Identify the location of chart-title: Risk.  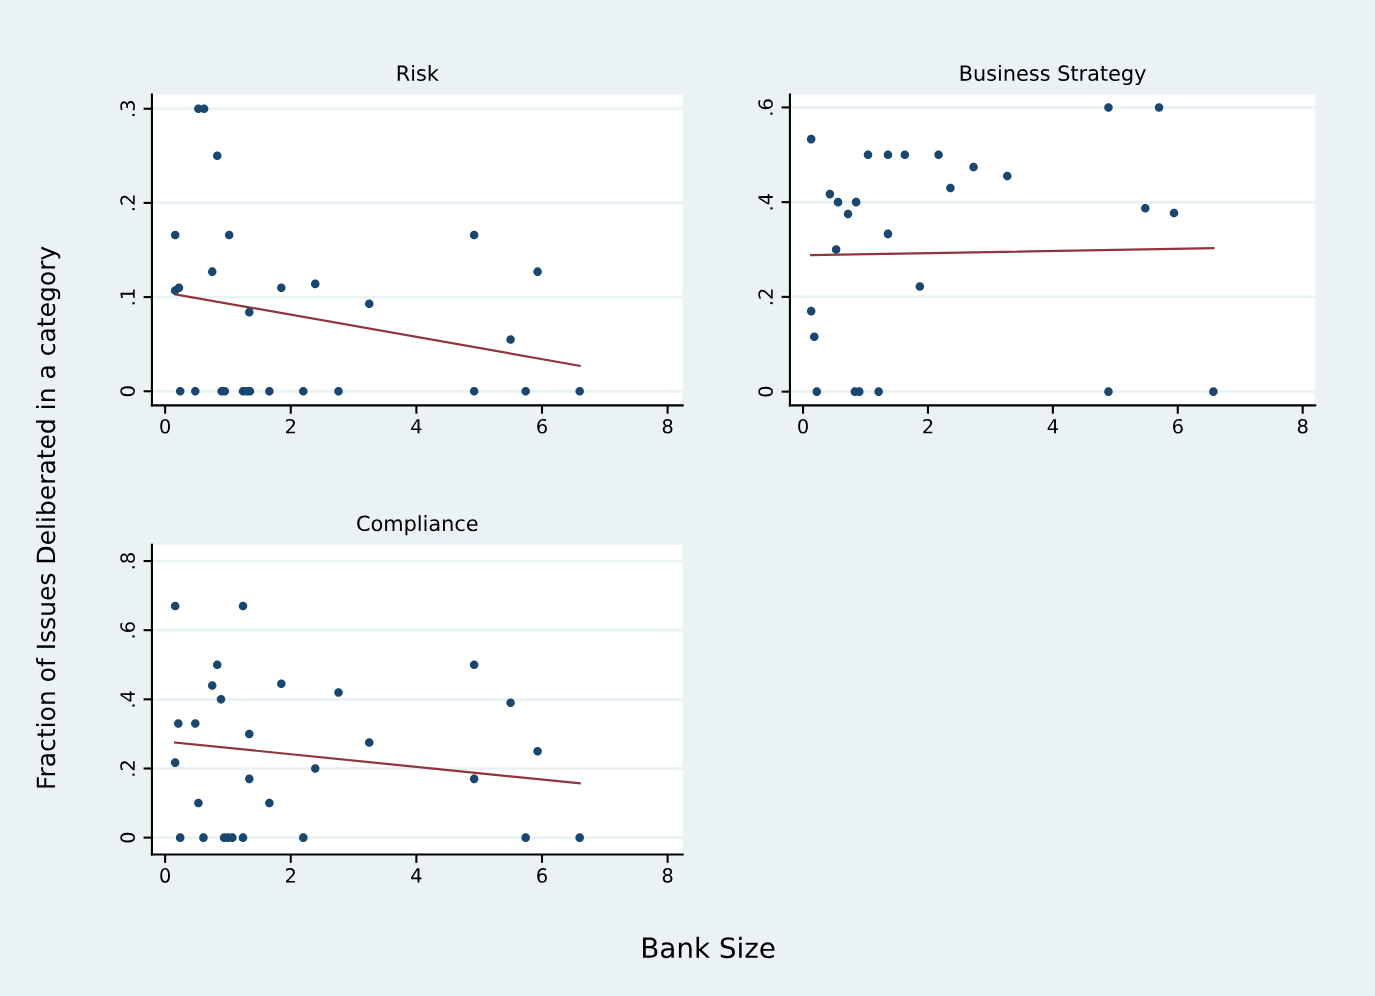
(418, 73).